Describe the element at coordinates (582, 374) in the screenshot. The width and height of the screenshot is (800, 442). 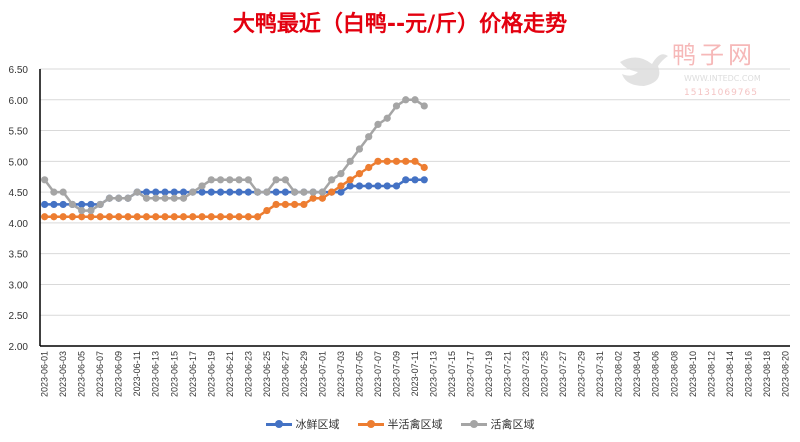
I see `x-tick-label: 2023-07-29` at that location.